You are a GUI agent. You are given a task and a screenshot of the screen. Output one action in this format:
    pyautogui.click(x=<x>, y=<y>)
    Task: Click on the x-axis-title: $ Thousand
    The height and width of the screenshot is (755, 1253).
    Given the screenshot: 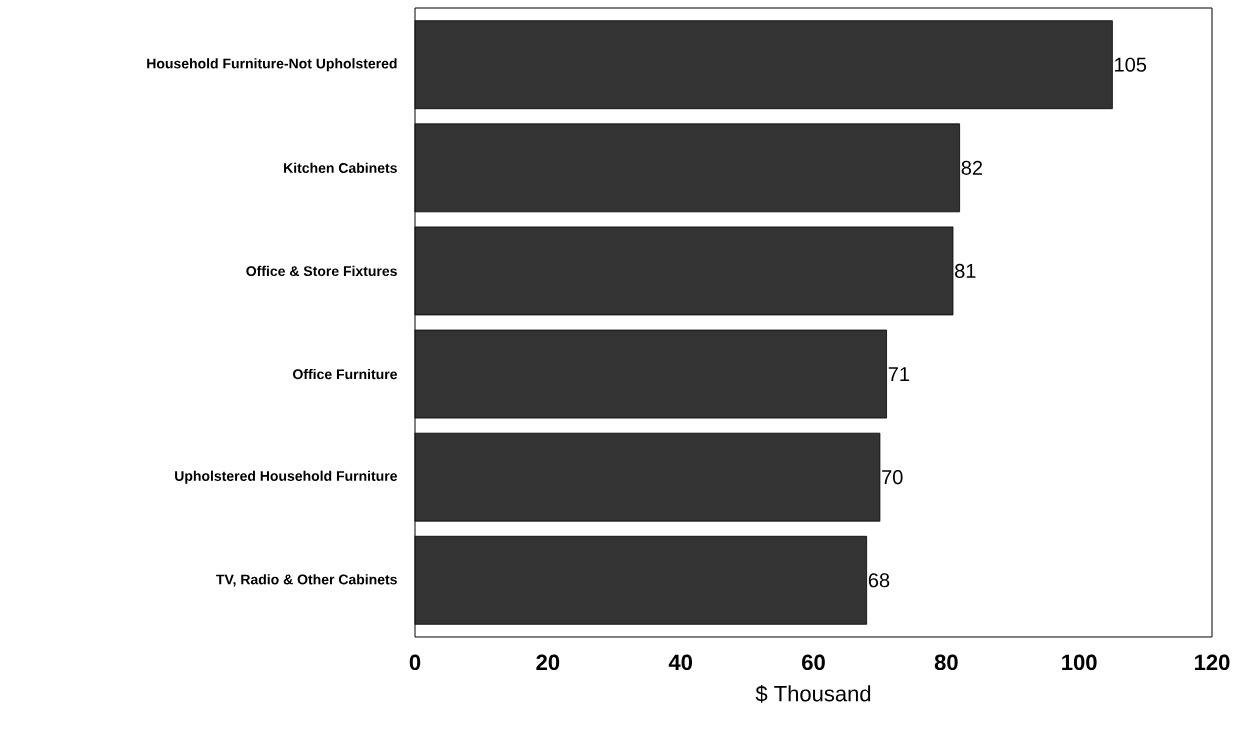 What is the action you would take?
    pyautogui.click(x=813, y=693)
    